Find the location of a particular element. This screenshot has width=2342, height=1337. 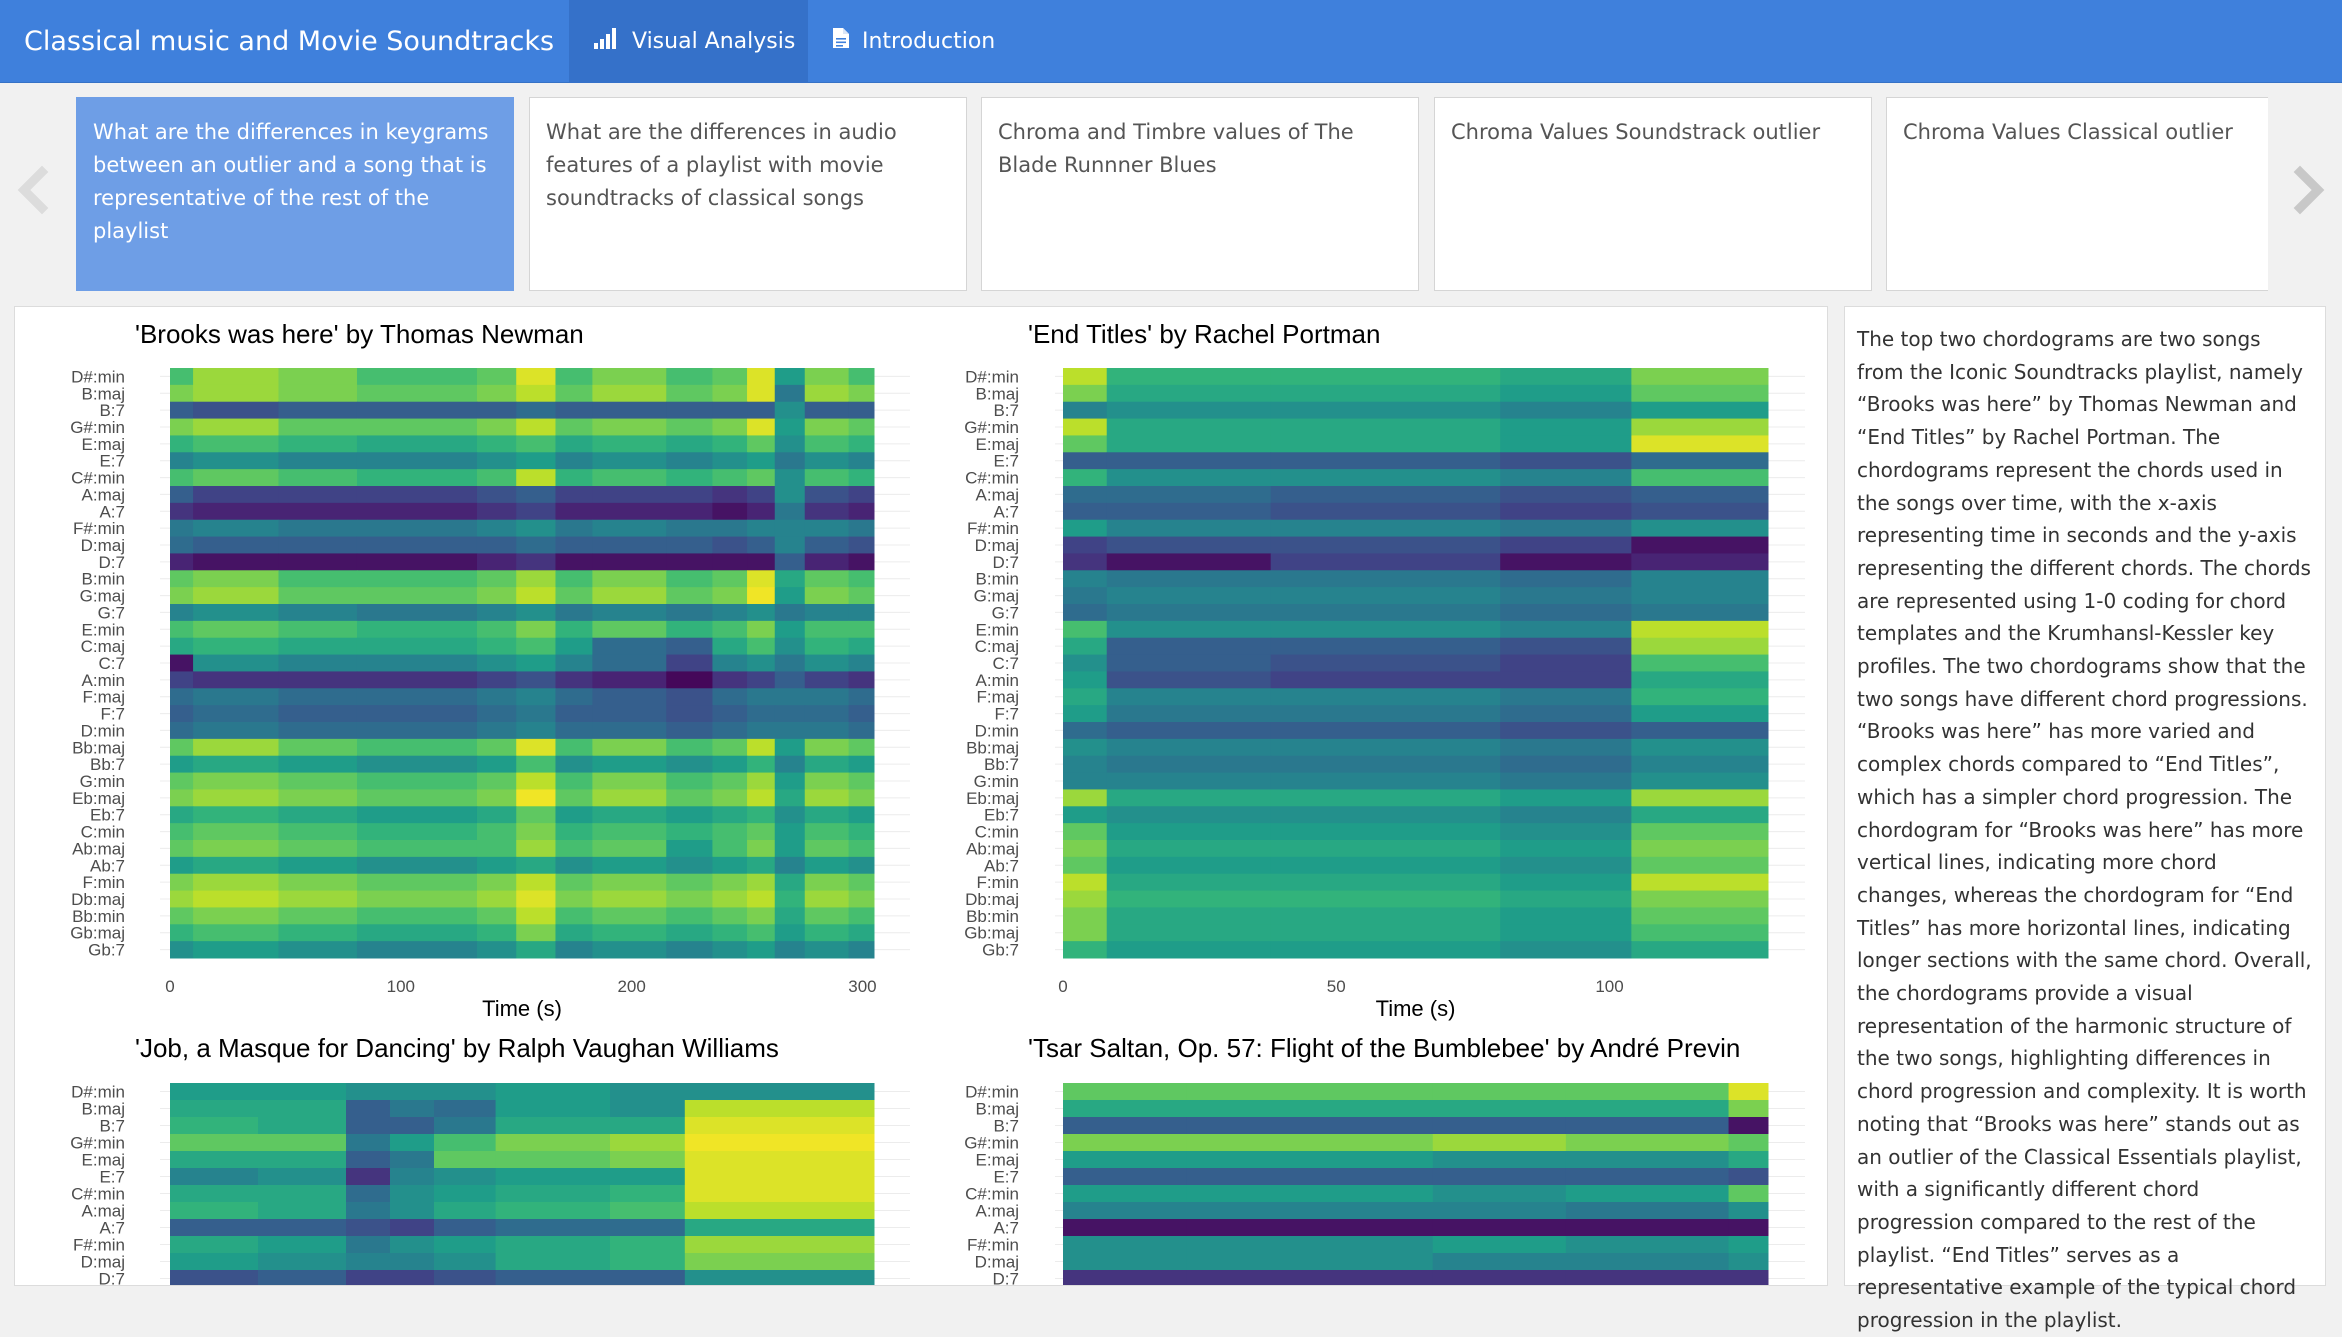

y-tick-label: E:min is located at coordinates (103, 629).